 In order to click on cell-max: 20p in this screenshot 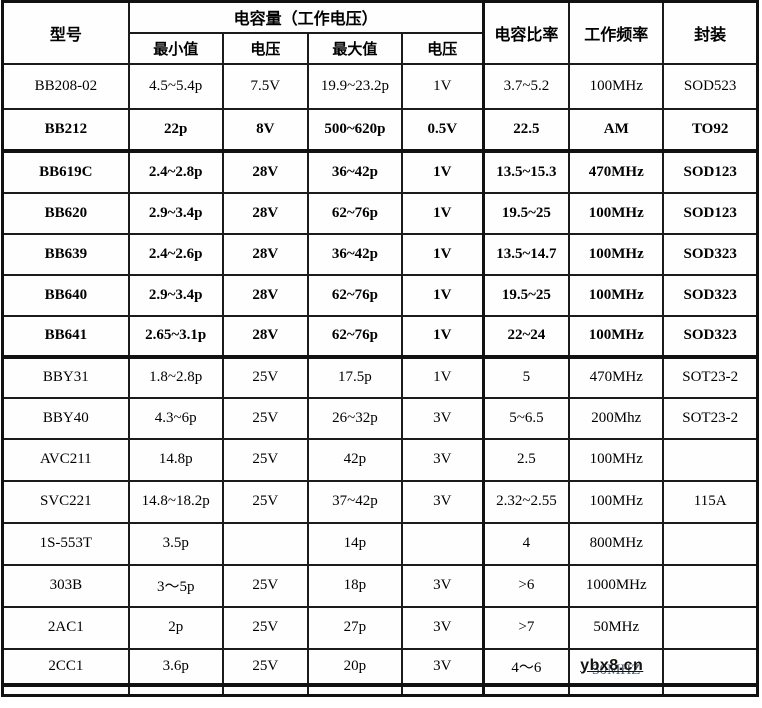, I will do `click(354, 667)`.